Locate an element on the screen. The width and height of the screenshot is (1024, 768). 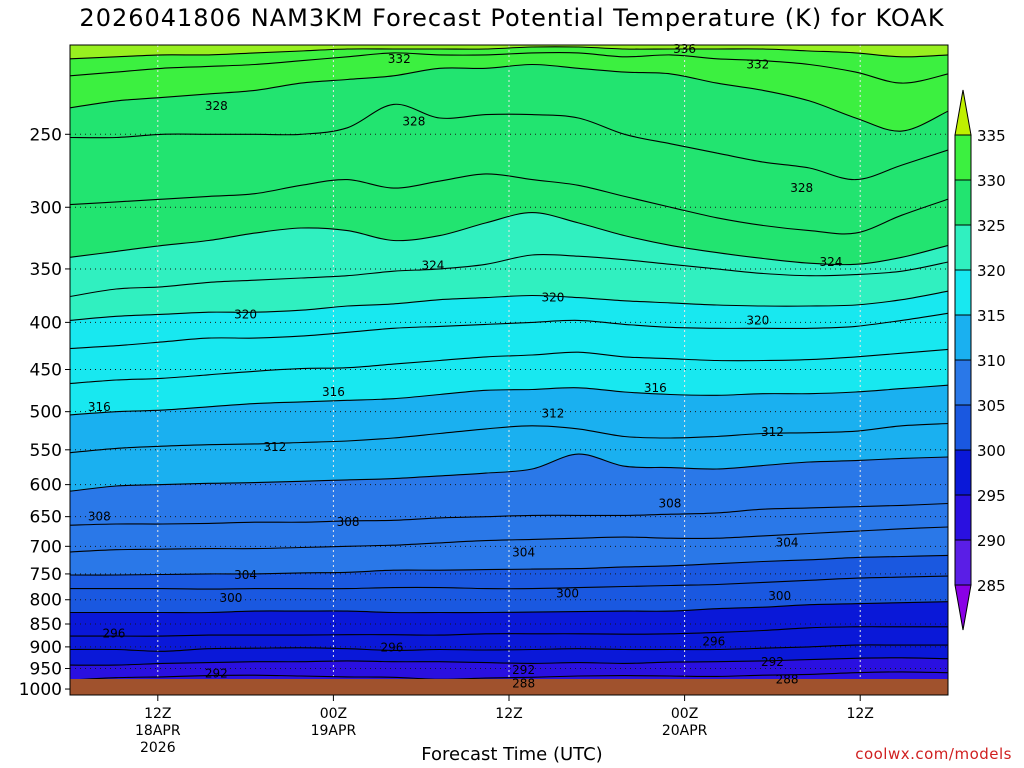
y-tick-label: 650 is located at coordinates (46, 518).